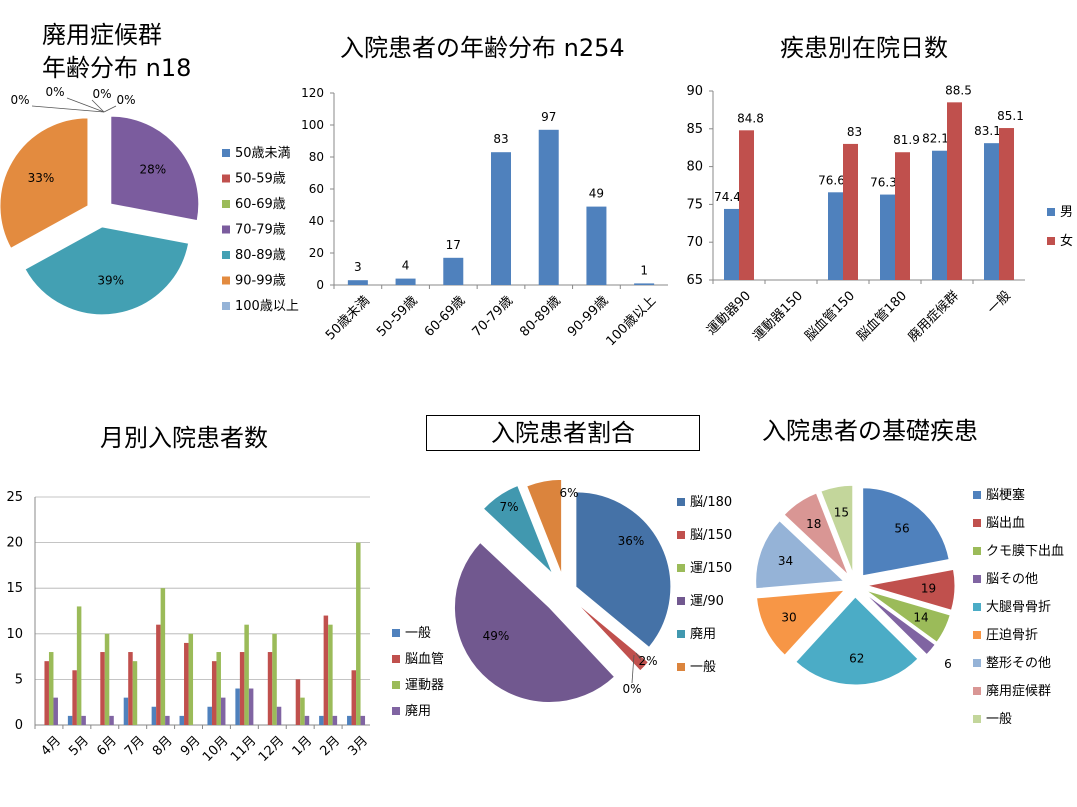 Image resolution: width=1077 pixels, height=807 pixels. Describe the element at coordinates (152, 169) in the screenshot. I see `haiyo-pie-data-label: 28%` at that location.